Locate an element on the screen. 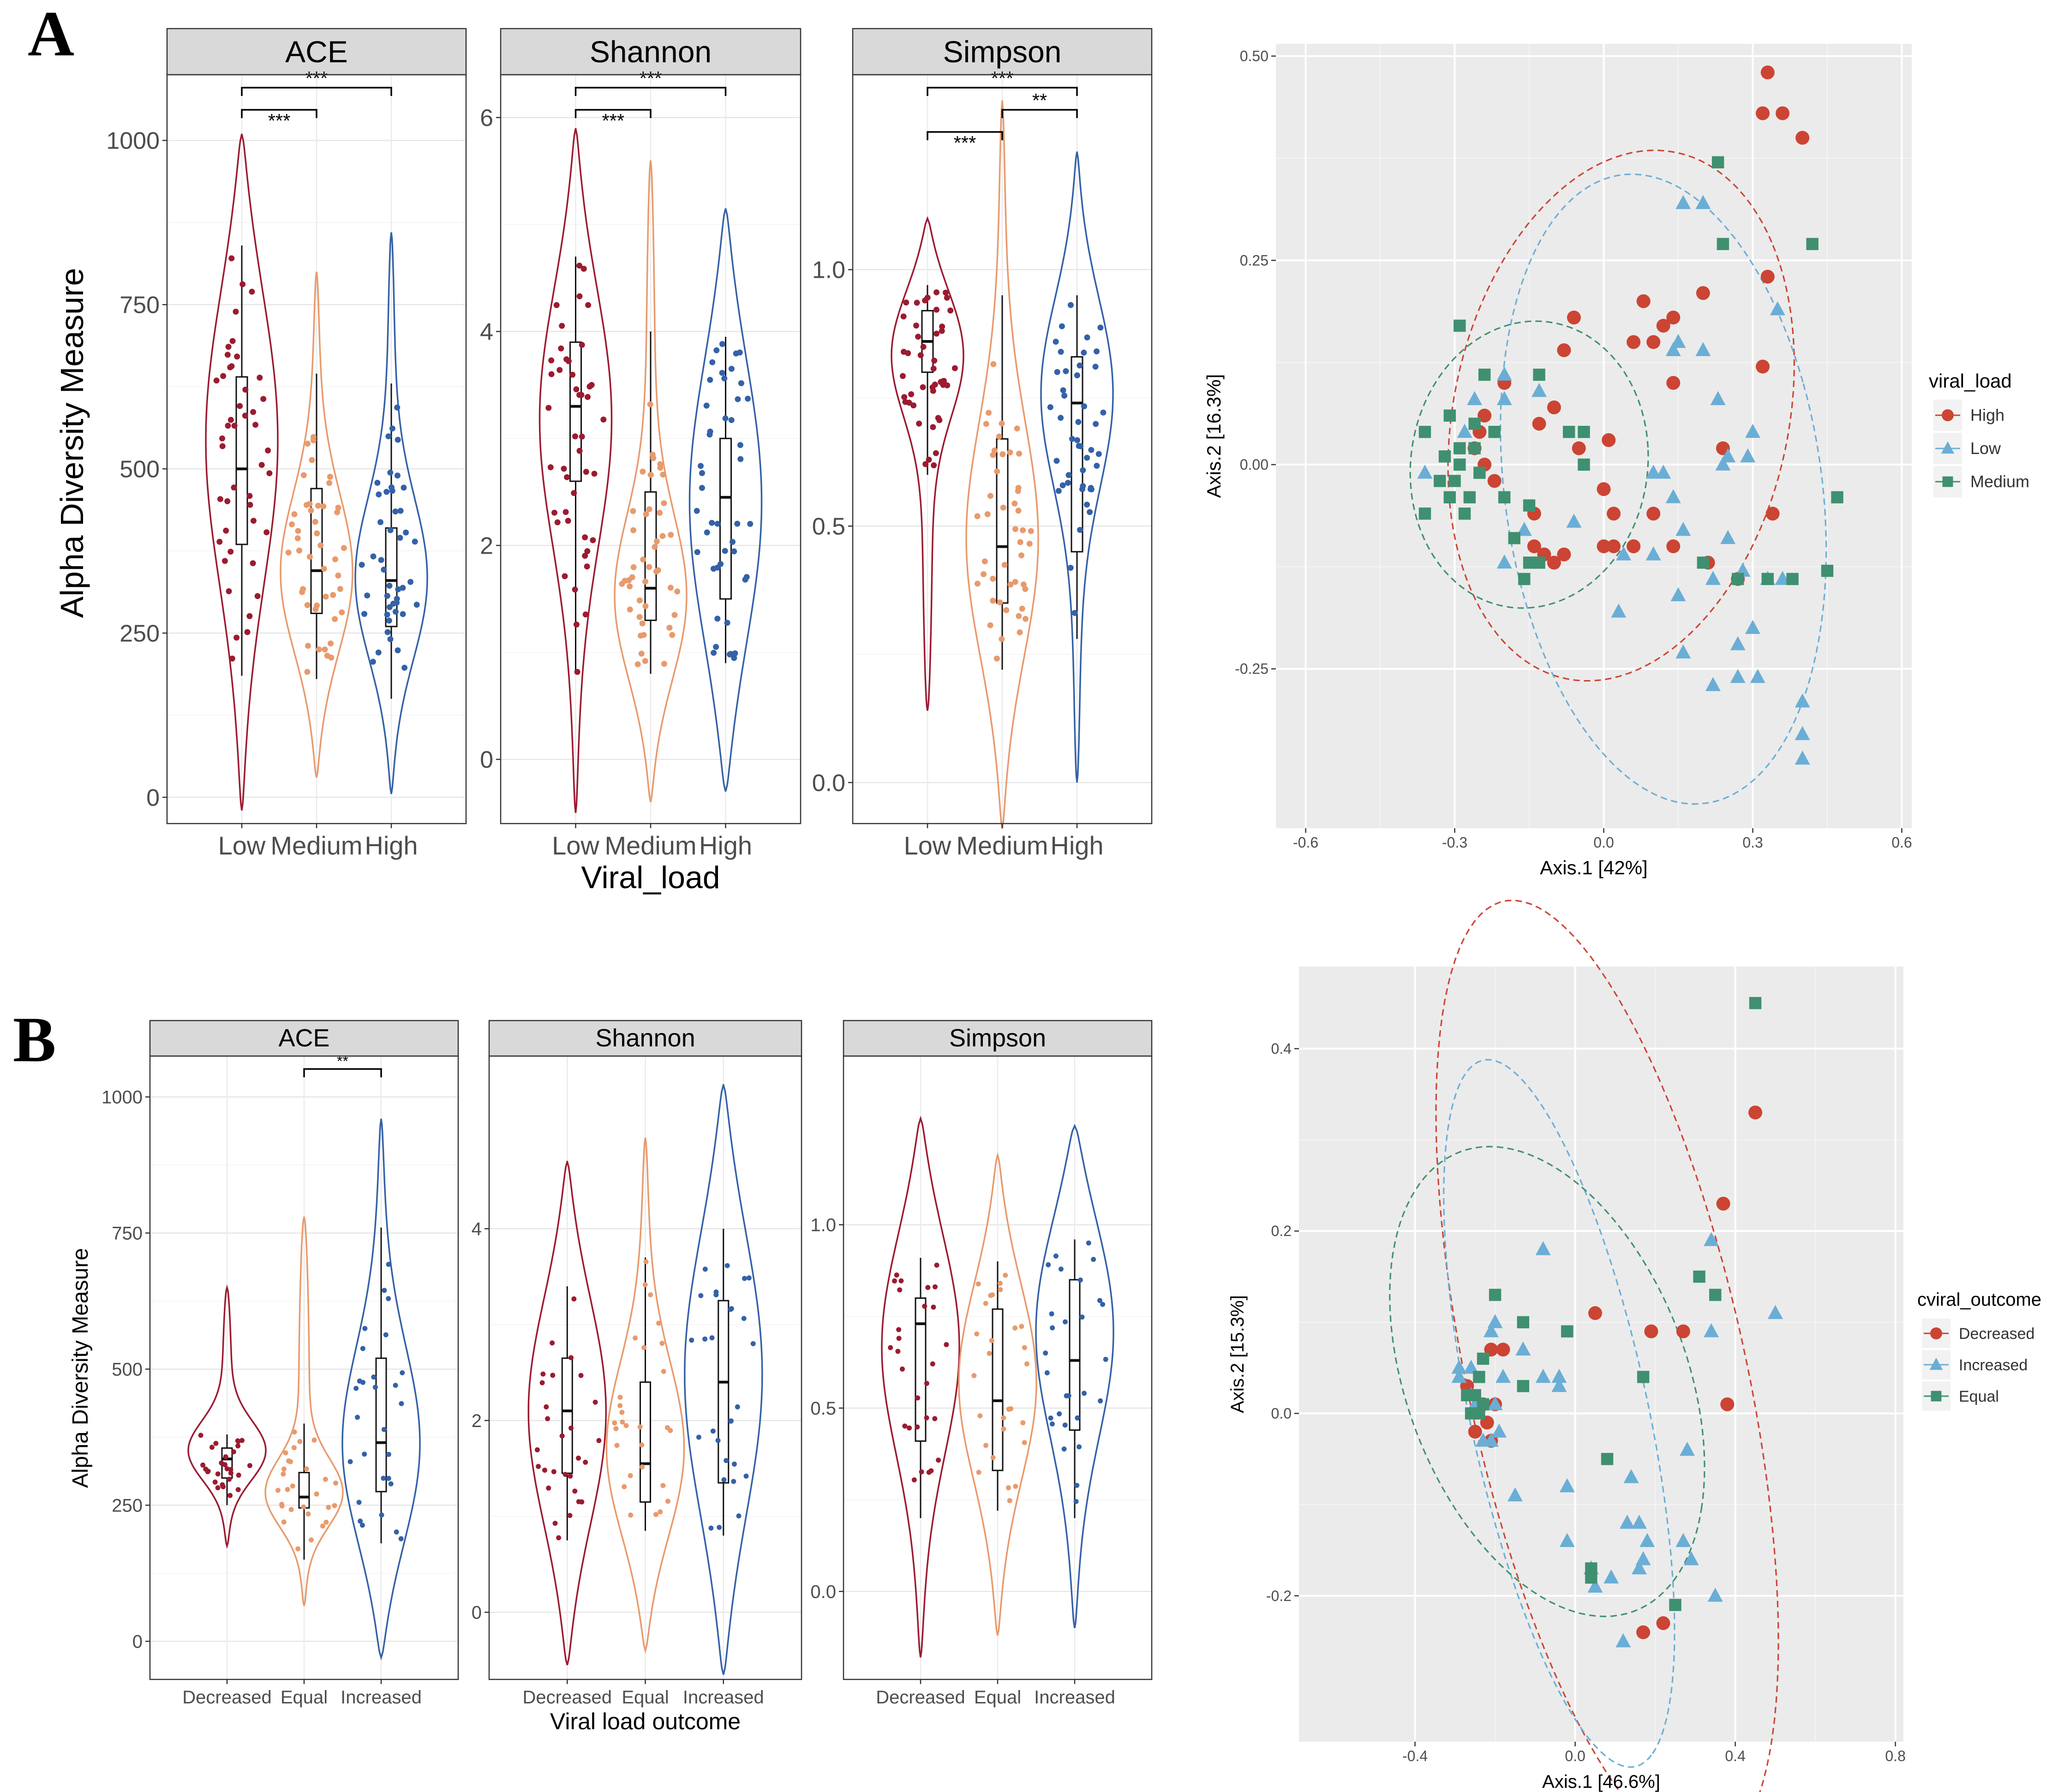 This screenshot has height=1792, width=2064. legend-title: viral_load is located at coordinates (1971, 381).